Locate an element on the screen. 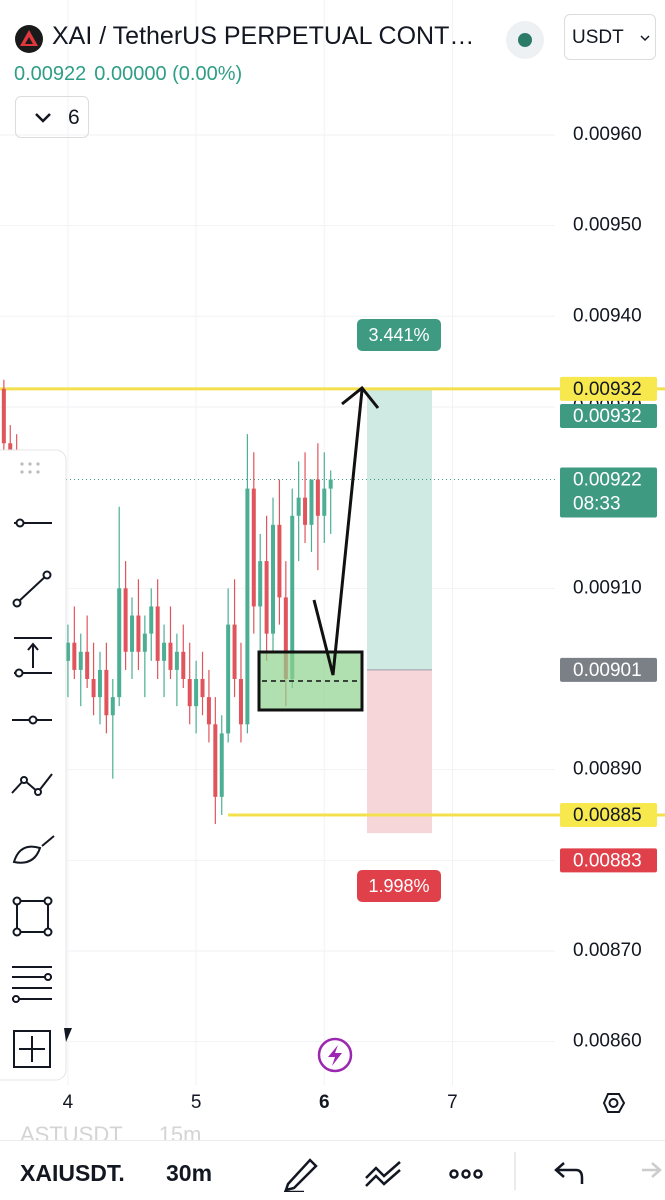 The height and width of the screenshot is (1200, 665). entry-price-label-box is located at coordinates (608, 669).